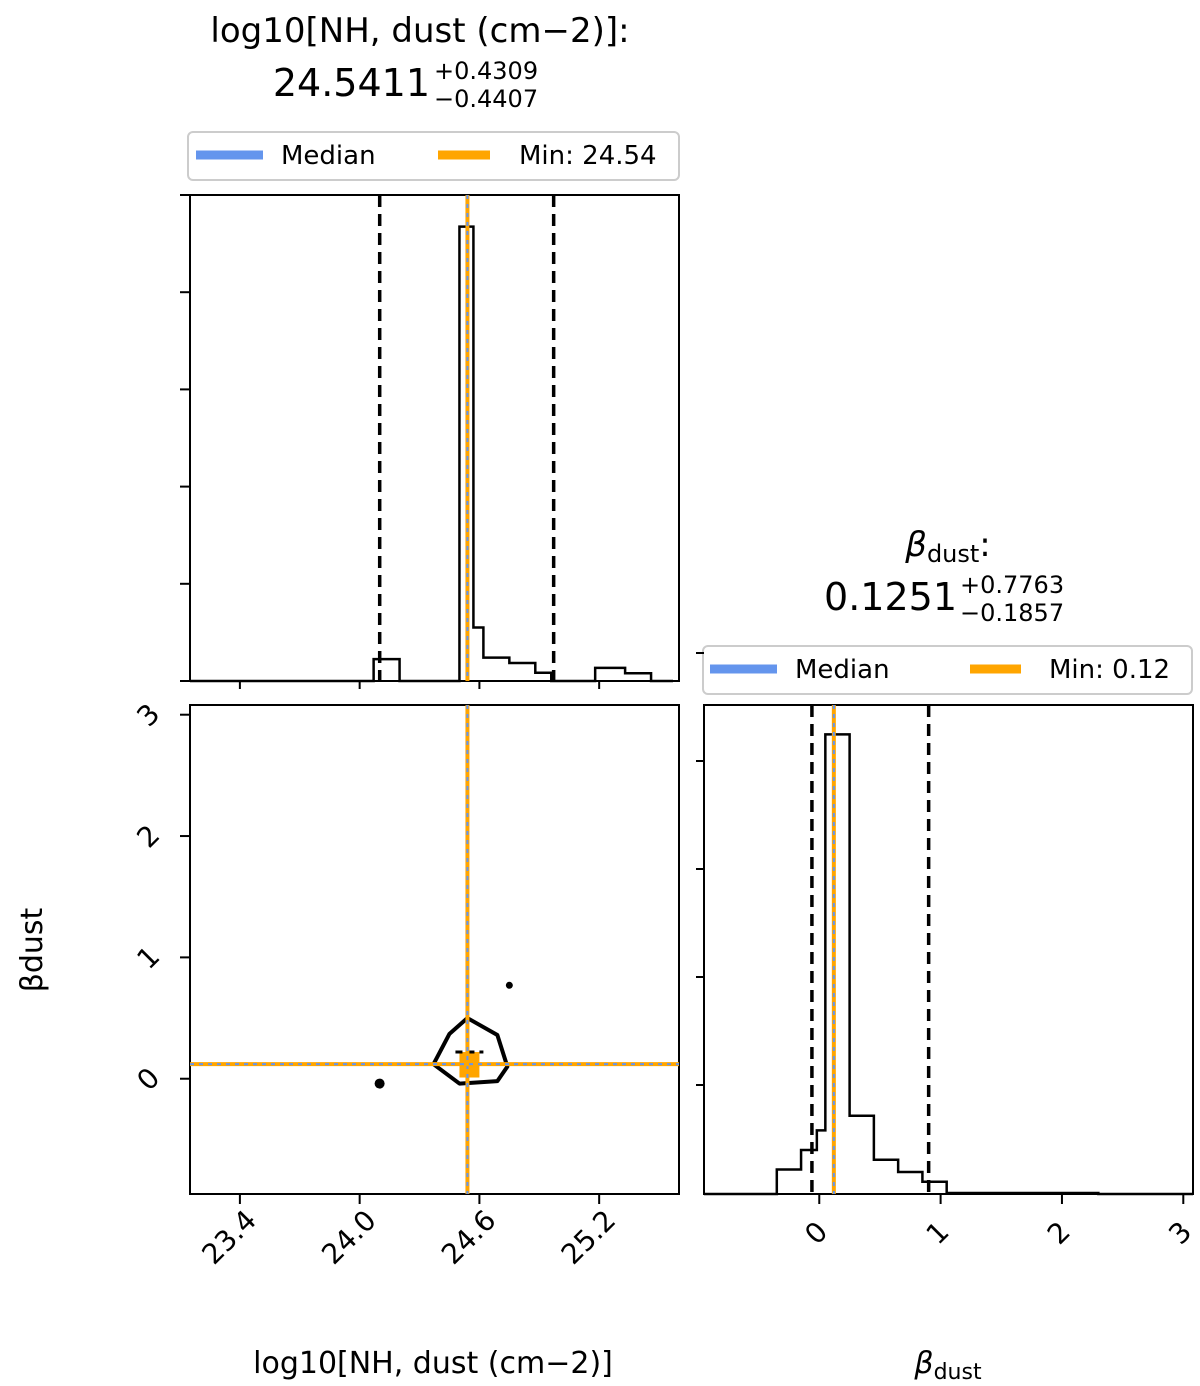 The height and width of the screenshot is (1386, 1200). What do you see at coordinates (434, 949) in the screenshot?
I see `joint-frame` at bounding box center [434, 949].